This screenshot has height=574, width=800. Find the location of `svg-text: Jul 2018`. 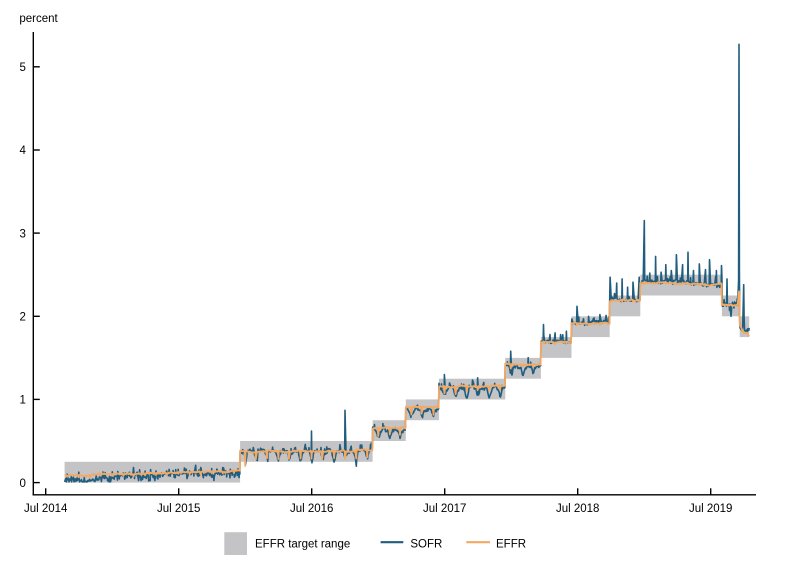

svg-text: Jul 2018 is located at coordinates (577, 509).